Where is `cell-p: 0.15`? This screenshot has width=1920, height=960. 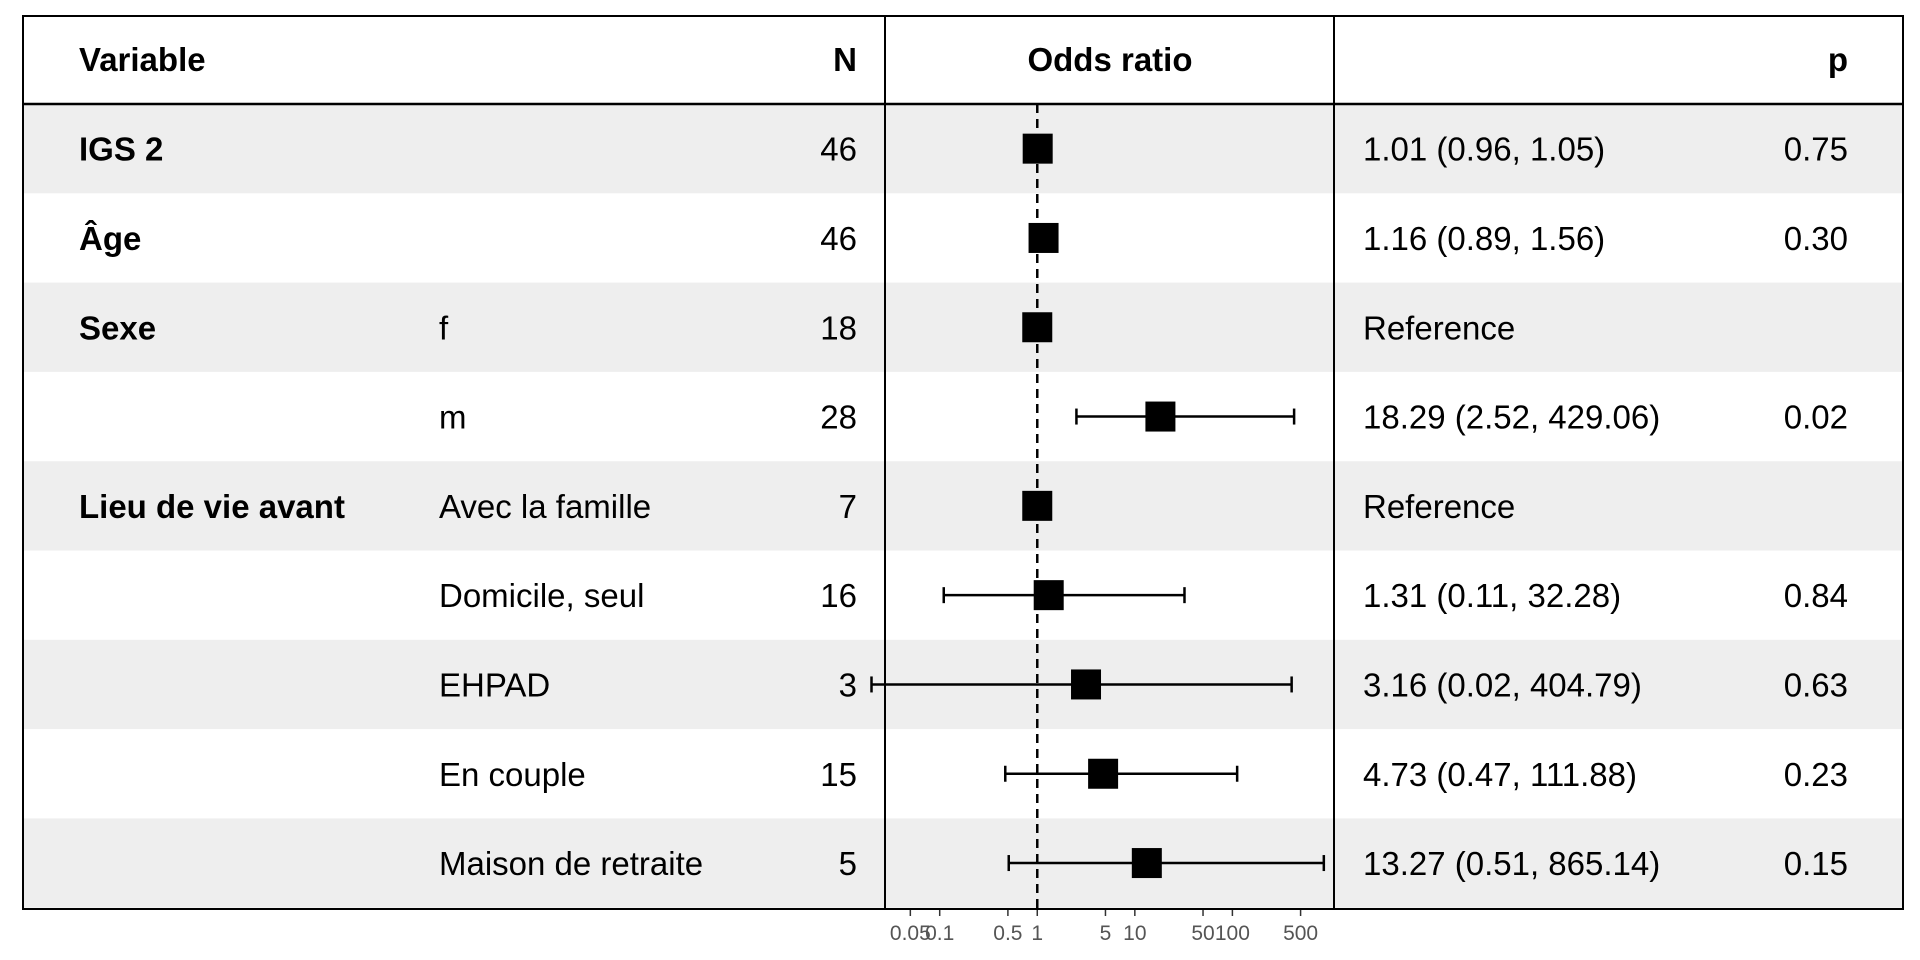
cell-p: 0.15 is located at coordinates (1816, 863).